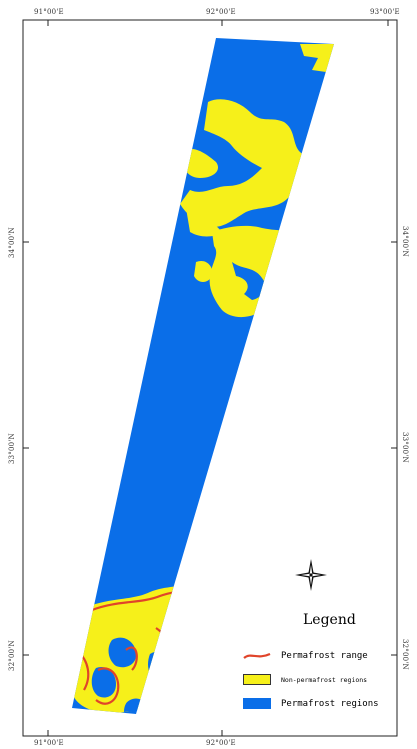 The height and width of the screenshot is (749, 417). Describe the element at coordinates (405, 654) in the screenshot. I see `coord-right-32N: 32°00'N` at that location.